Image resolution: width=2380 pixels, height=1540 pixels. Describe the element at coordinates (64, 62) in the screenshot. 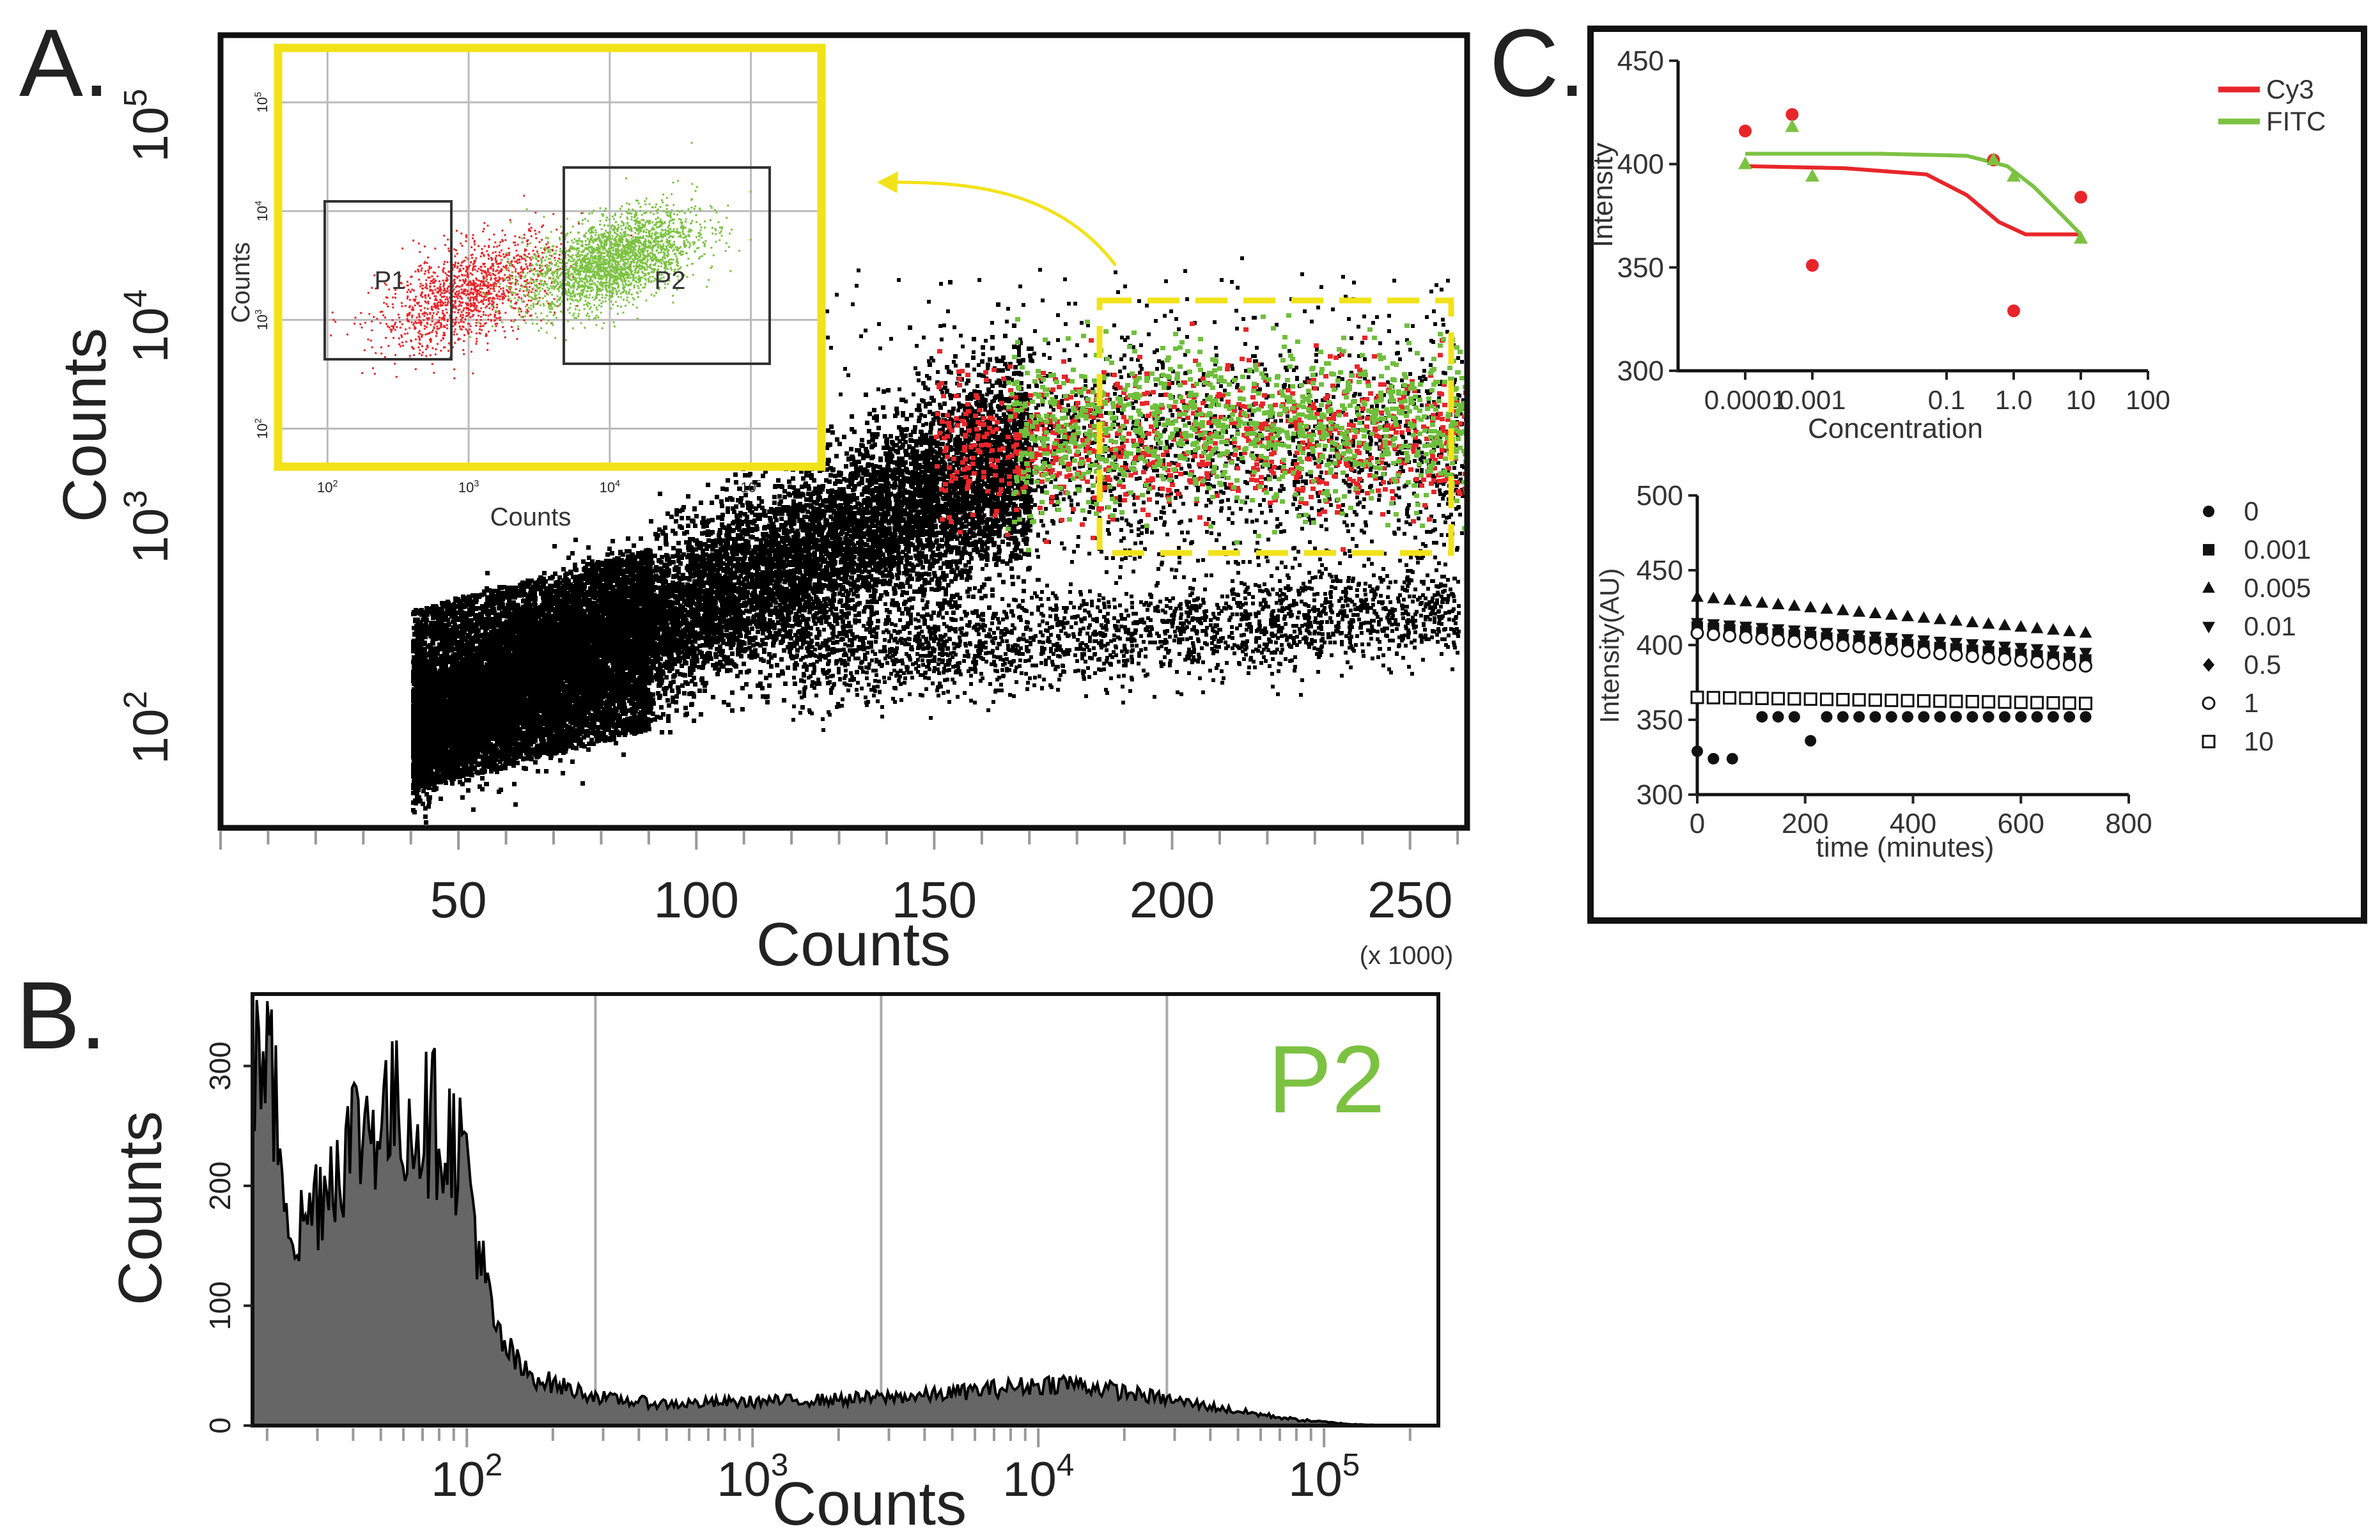

I see `panel-a-letter: A.` at that location.